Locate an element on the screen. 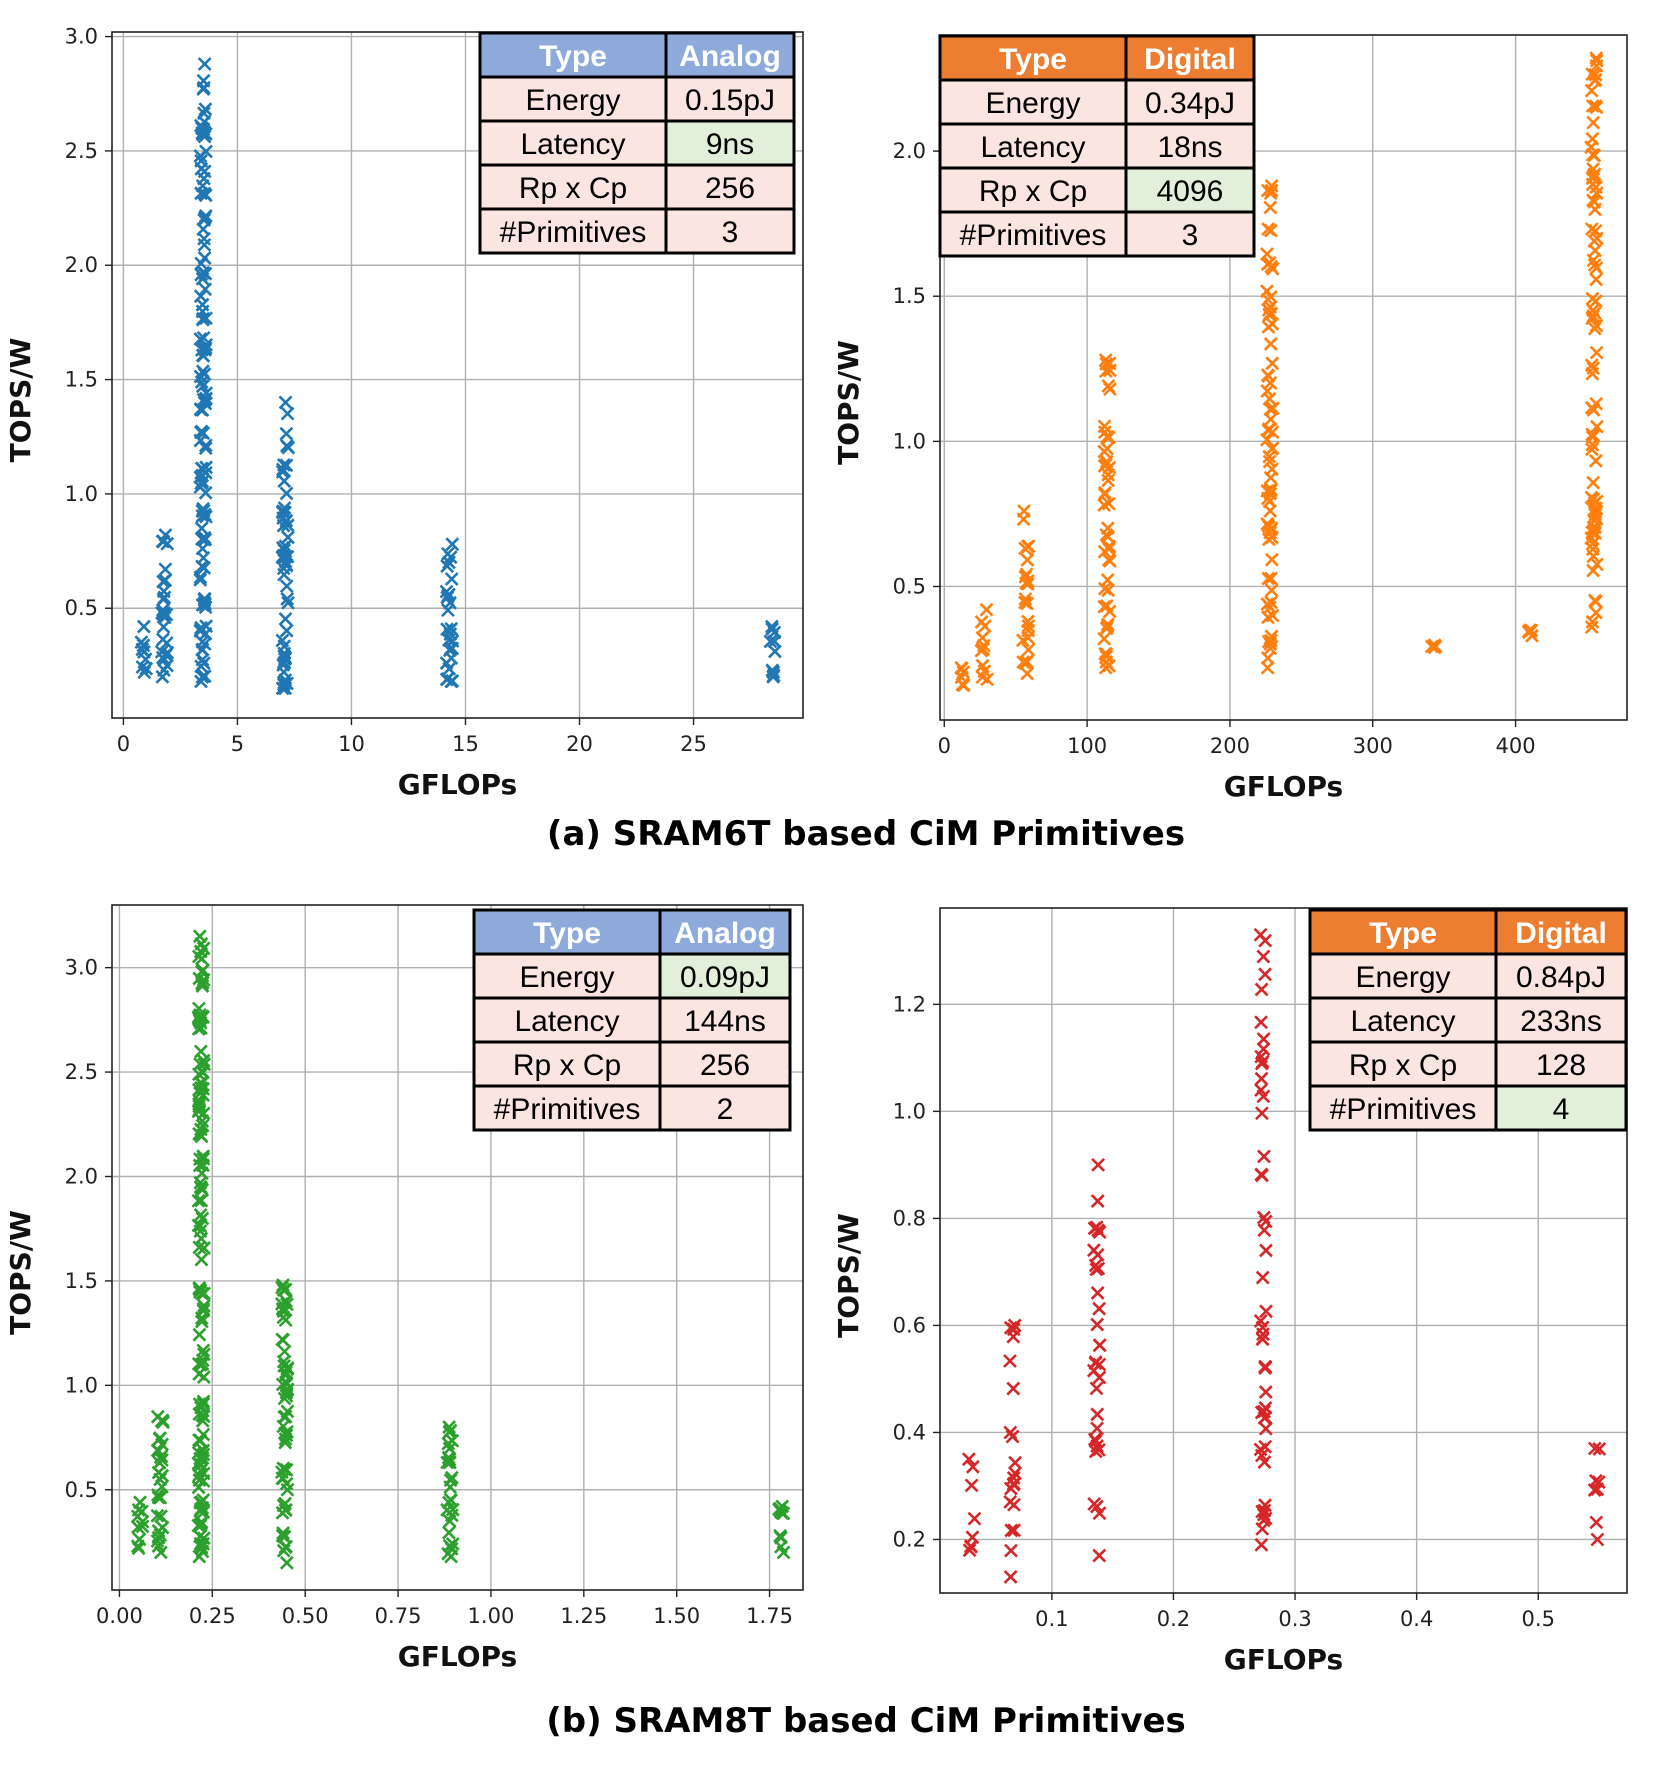  x-tick-label: 1.75 is located at coordinates (769, 1616).